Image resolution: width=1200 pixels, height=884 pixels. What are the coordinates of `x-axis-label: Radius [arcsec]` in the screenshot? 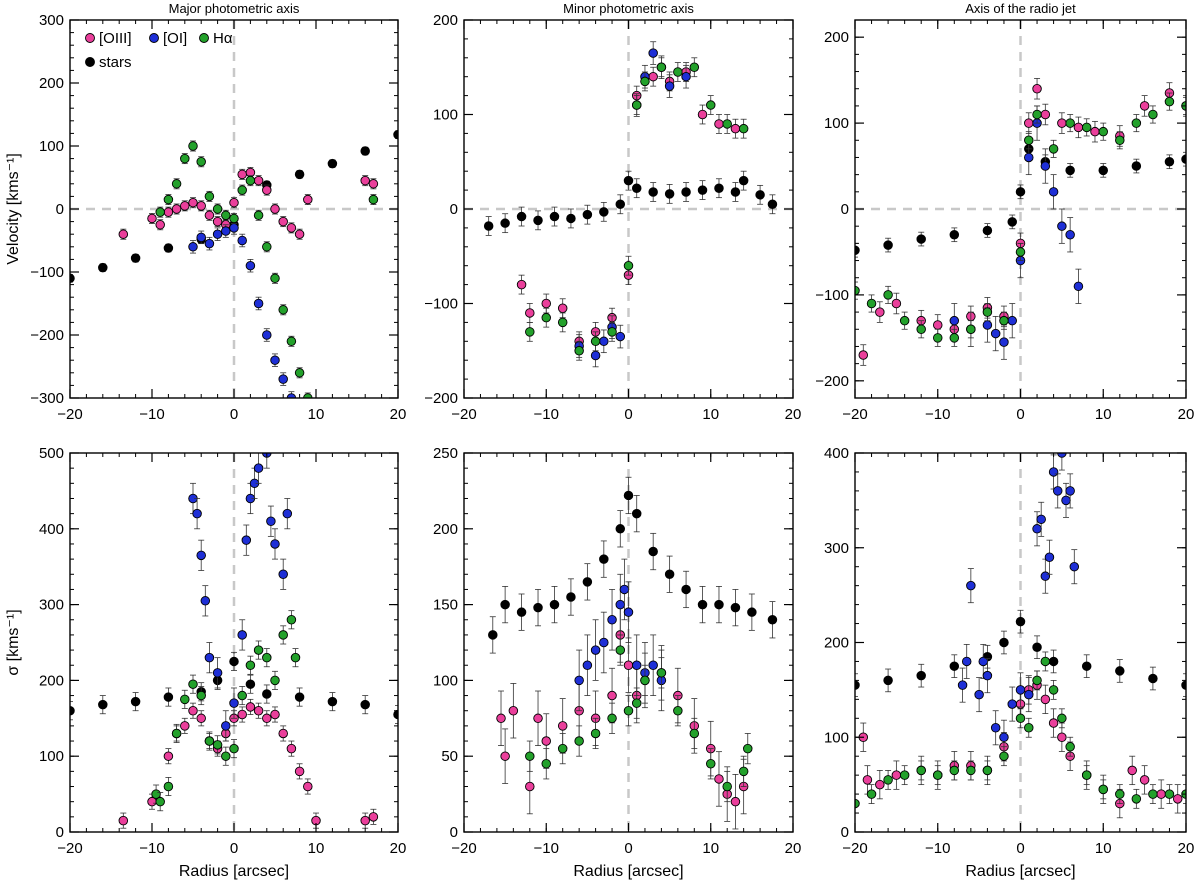 It's located at (234, 871).